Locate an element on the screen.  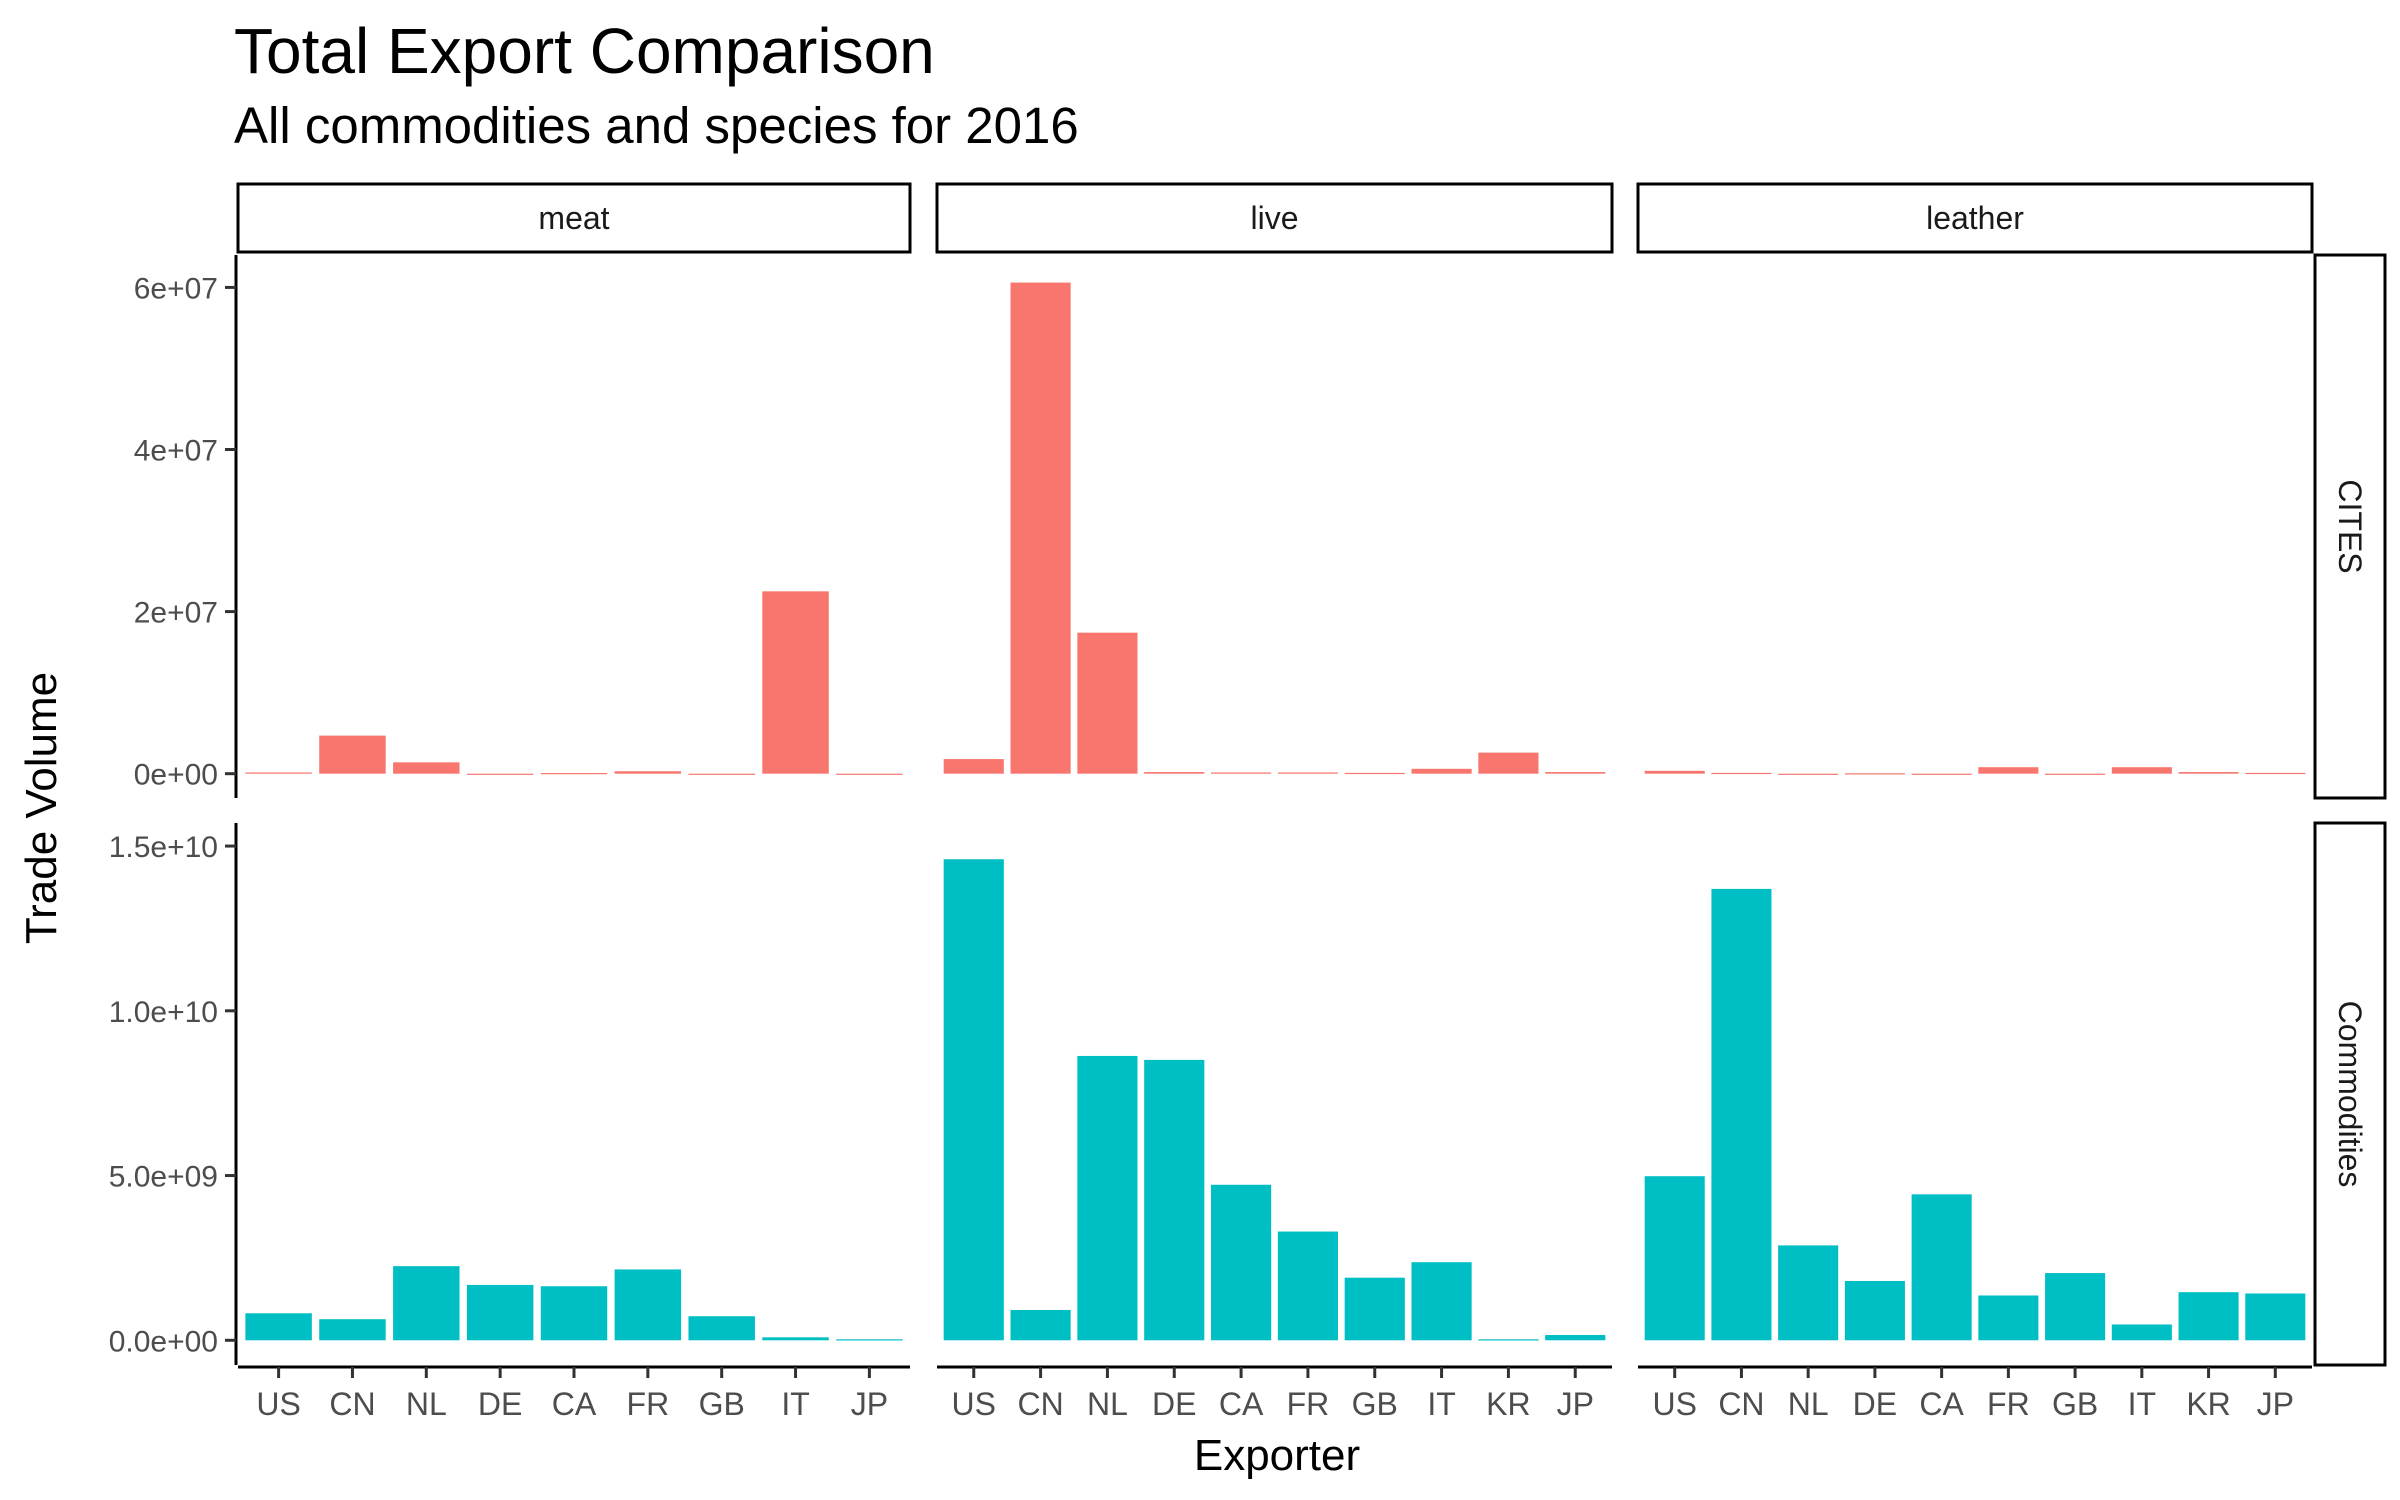
y-tick-label: 5.0e+09 is located at coordinates (163, 1177).